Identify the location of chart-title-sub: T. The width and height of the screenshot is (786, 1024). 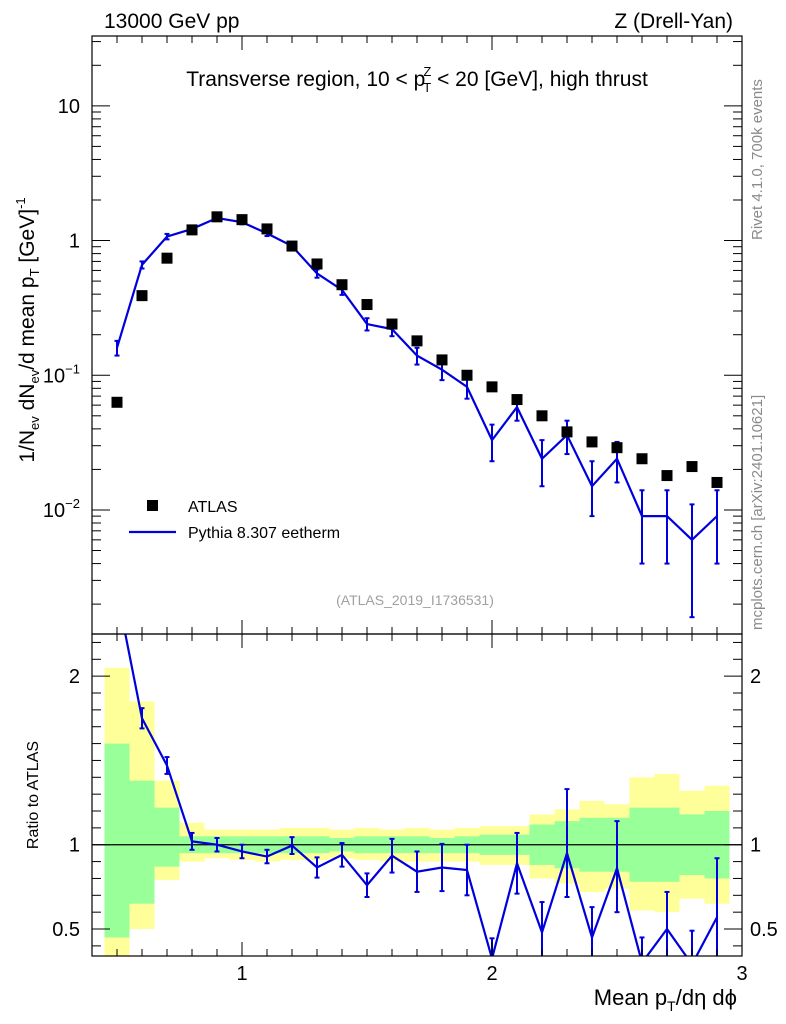
(427, 87).